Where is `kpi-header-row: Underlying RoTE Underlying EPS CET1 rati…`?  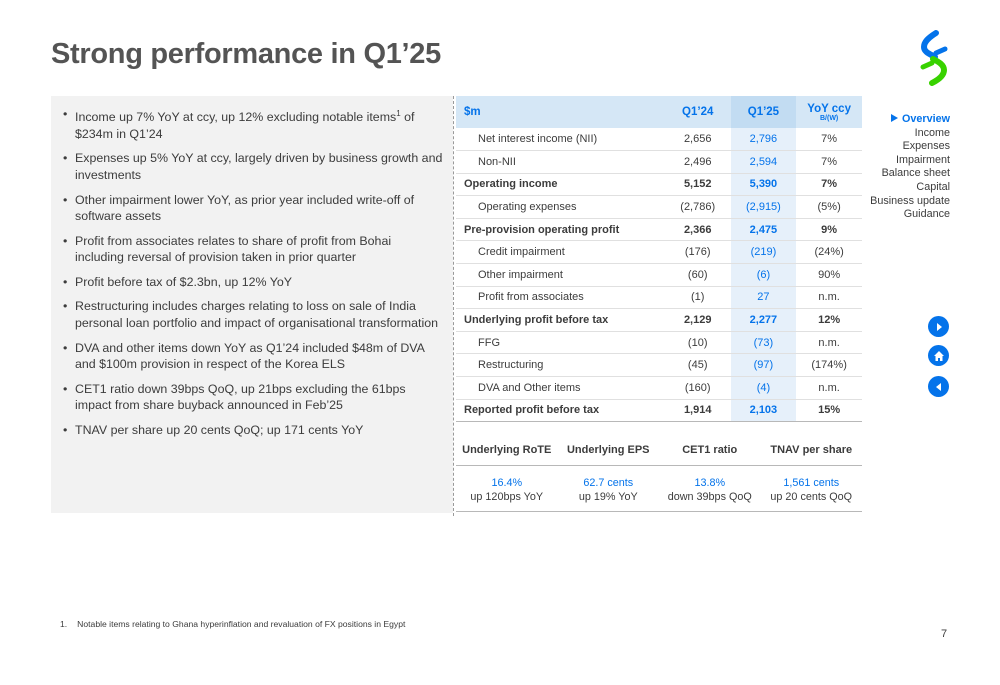
kpi-header-row: Underlying RoTE Underlying EPS CET1 rati… is located at coordinates (659, 450).